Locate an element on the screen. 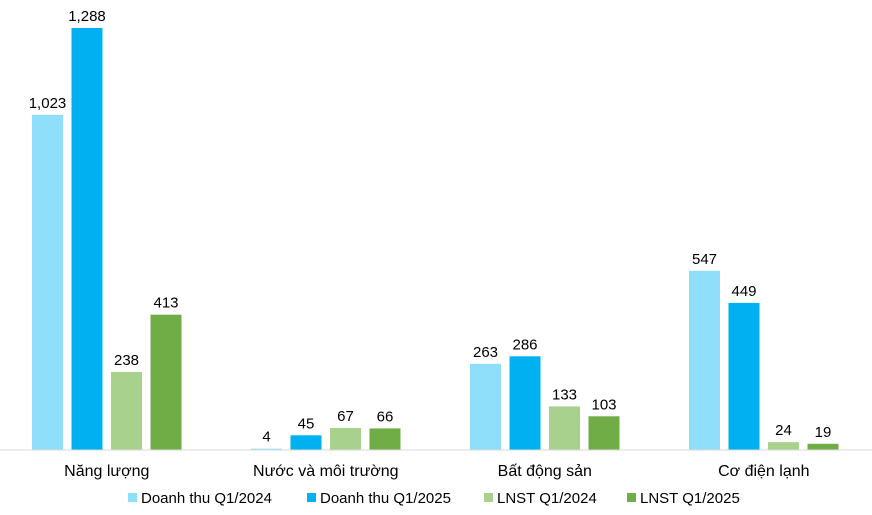 The height and width of the screenshot is (515, 872). legend-label: LNST Q1/2024 is located at coordinates (547, 498).